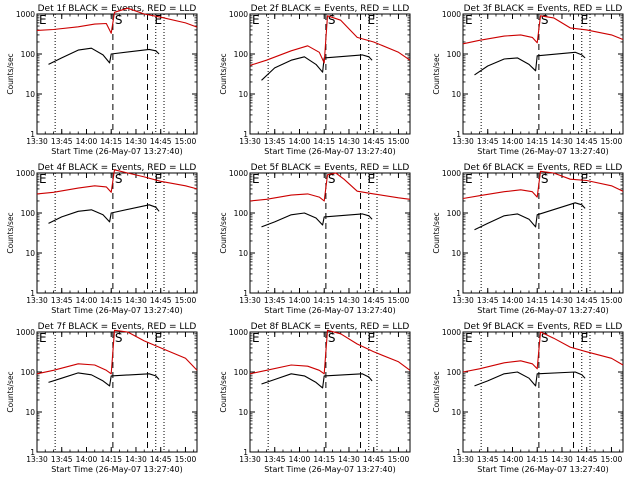 The height and width of the screenshot is (480, 640). I want to click on panel-title: Det 2f BLACK = Events, RED = LLD, so click(330, 9).